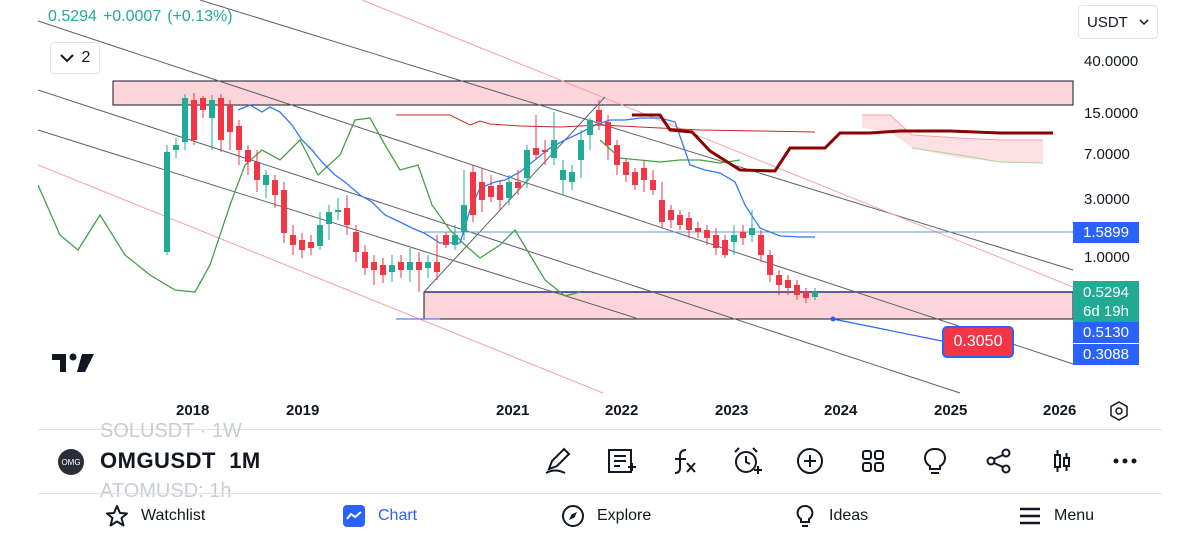 The height and width of the screenshot is (540, 1200). Describe the element at coordinates (873, 461) in the screenshot. I see `grid-icon` at that location.